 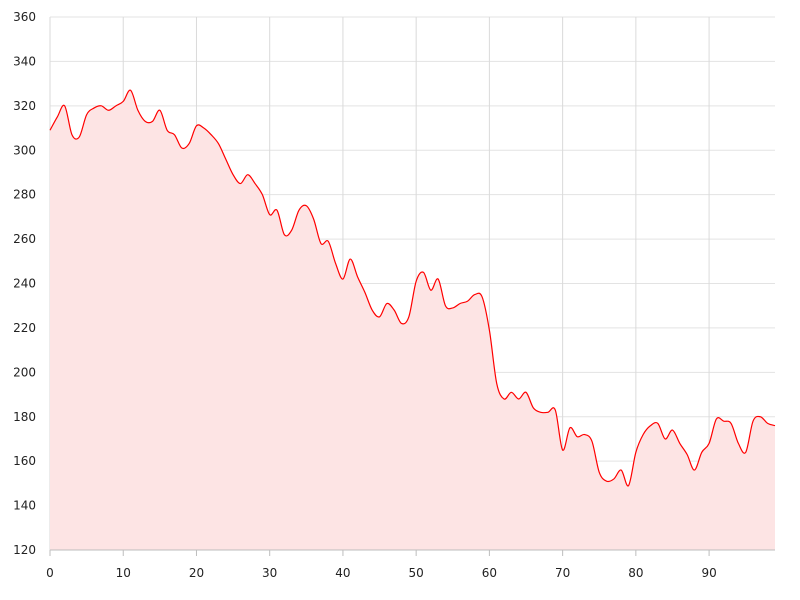 I want to click on y-tick-label: 200, so click(x=24, y=372).